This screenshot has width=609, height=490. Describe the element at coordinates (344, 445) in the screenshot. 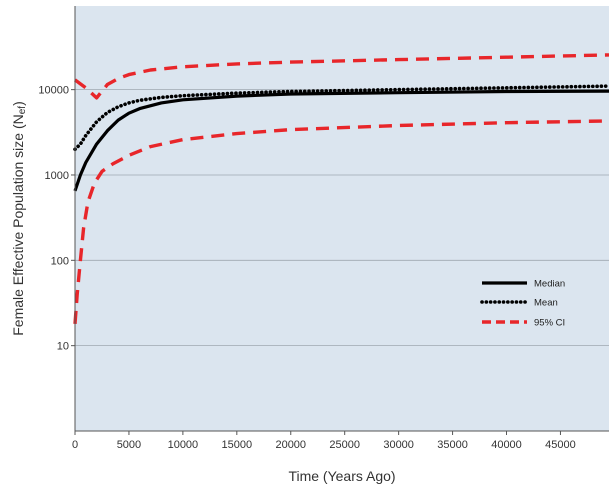

I see `x-tick-label: 25000` at that location.